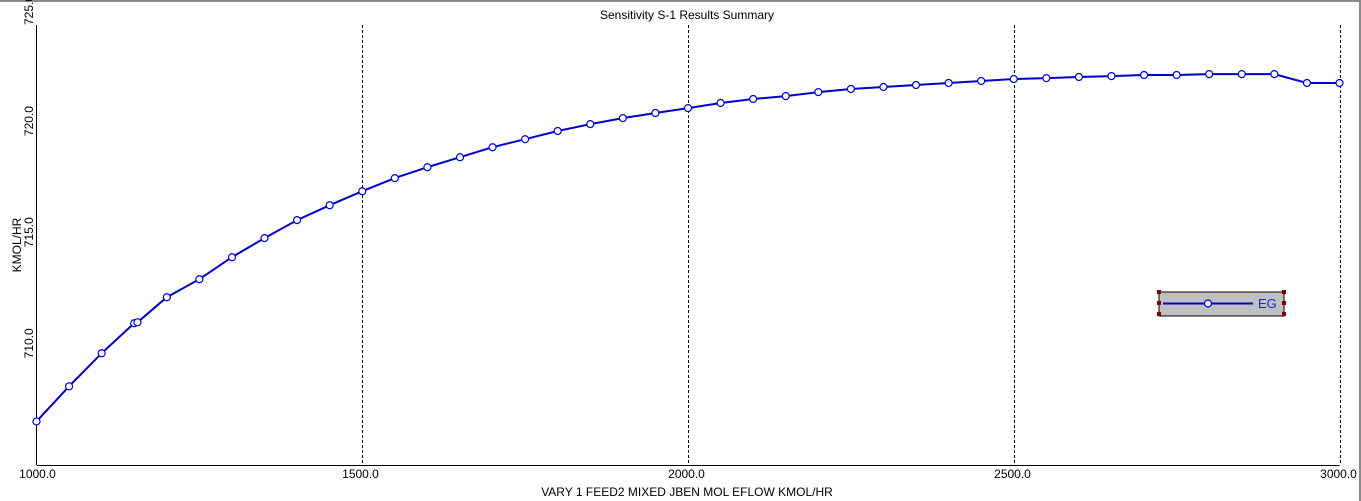 This screenshot has height=501, width=1361. Describe the element at coordinates (17, 244) in the screenshot. I see `y-axis-label: KMOL/HR` at that location.